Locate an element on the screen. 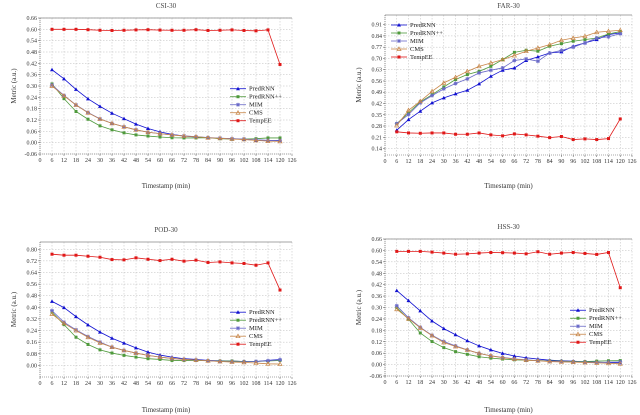  y-tick-label: 0.12 is located at coordinates (377, 343).